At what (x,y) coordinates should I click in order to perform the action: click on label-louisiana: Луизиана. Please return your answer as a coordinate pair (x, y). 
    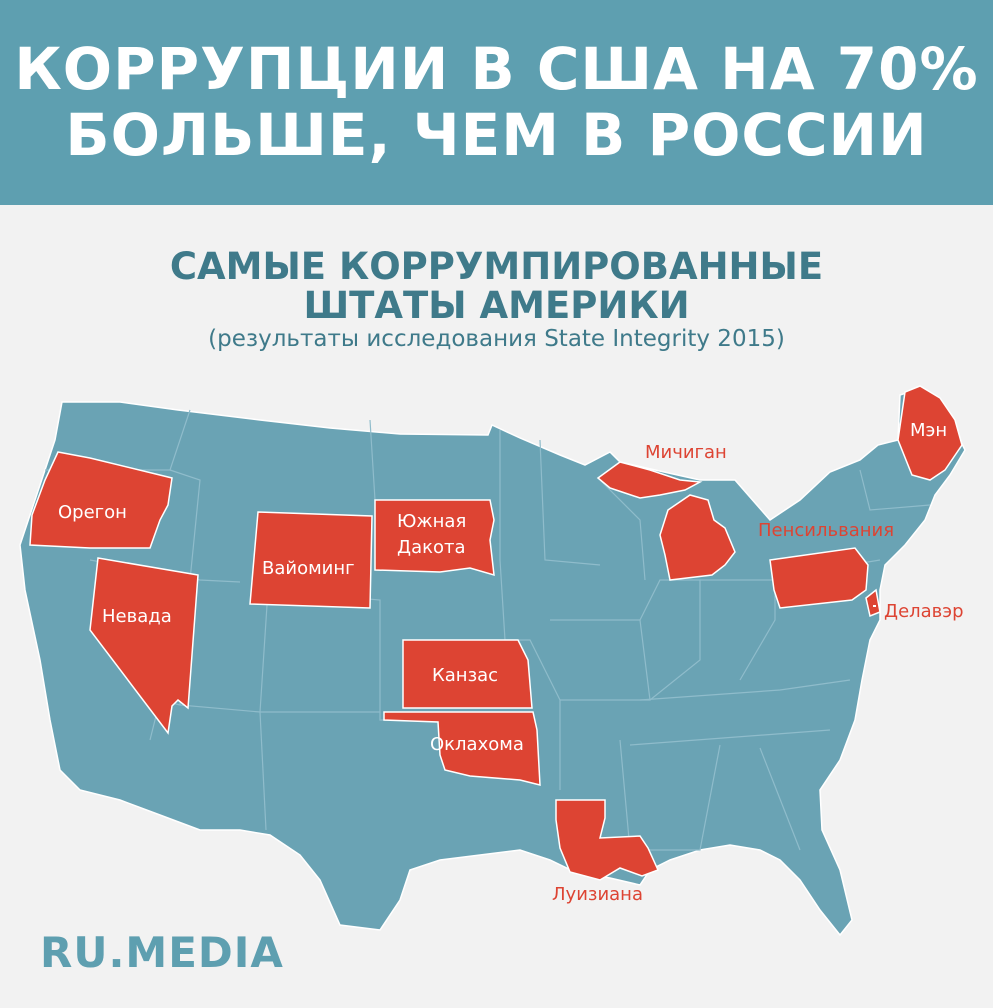
    Looking at the image, I should click on (597, 894).